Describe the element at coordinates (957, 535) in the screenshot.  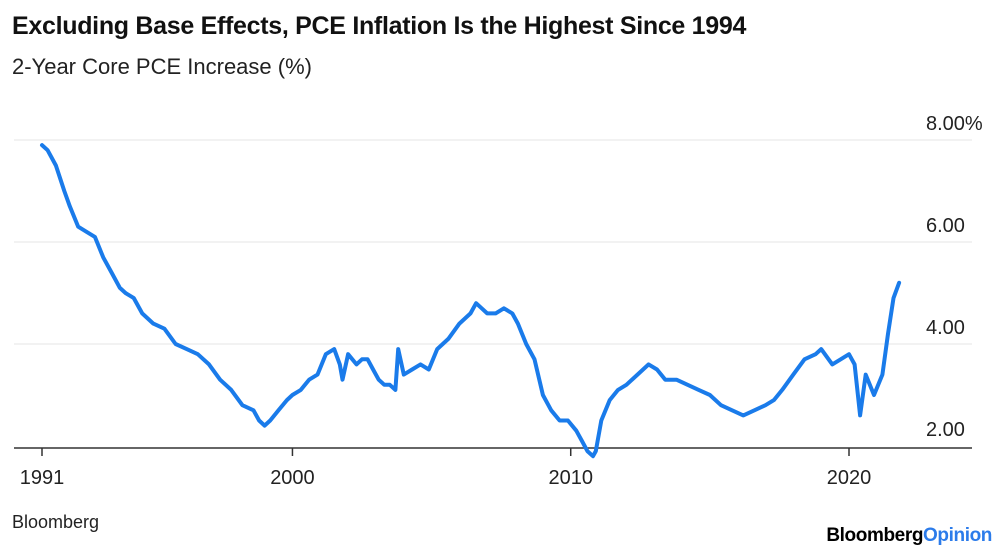
I see `logo-accent-text: Opinion` at that location.